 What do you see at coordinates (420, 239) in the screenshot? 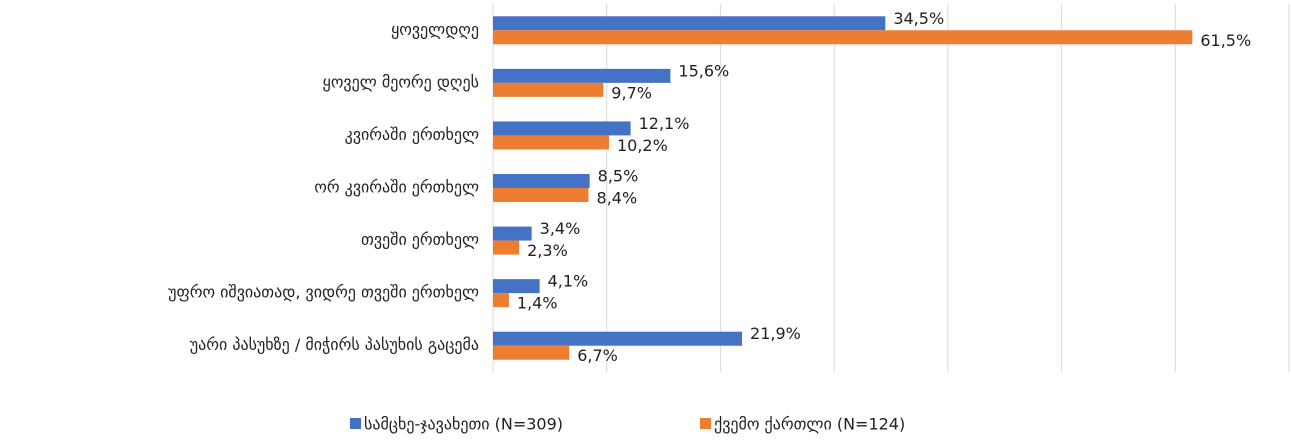
I see `y-tick-label: თვეში ერთხელ` at bounding box center [420, 239].